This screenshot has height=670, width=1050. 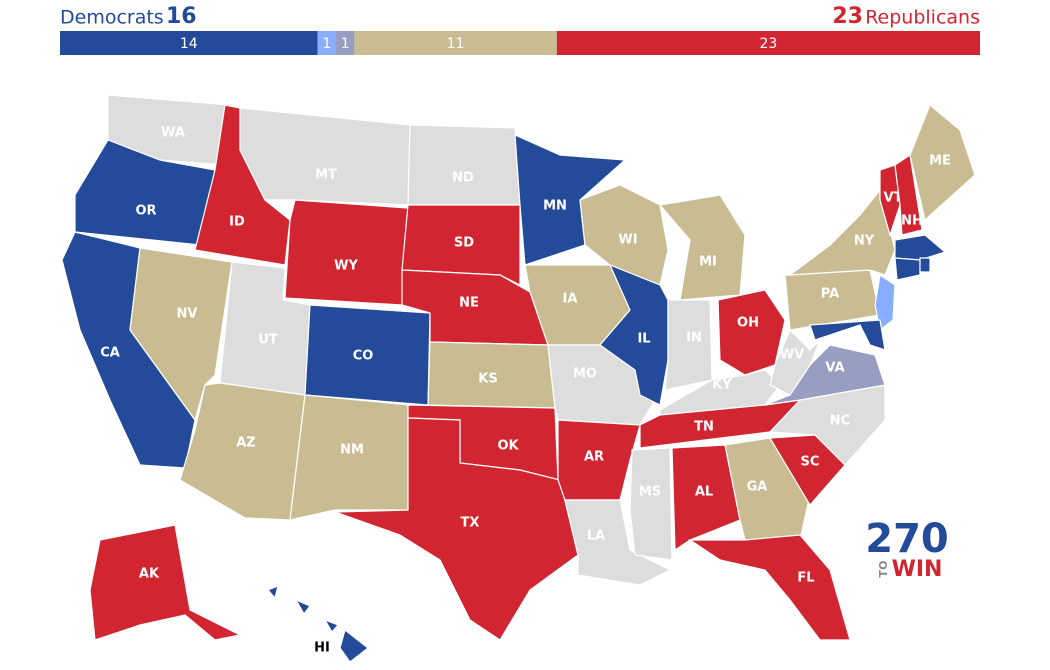 I want to click on state-label: IA, so click(x=570, y=299).